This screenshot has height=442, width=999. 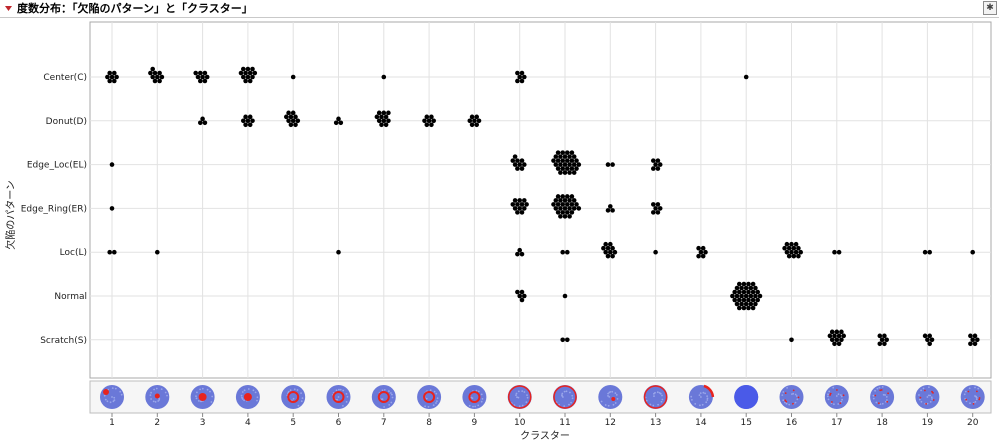 I want to click on x-tick-label: 17, so click(x=836, y=423).